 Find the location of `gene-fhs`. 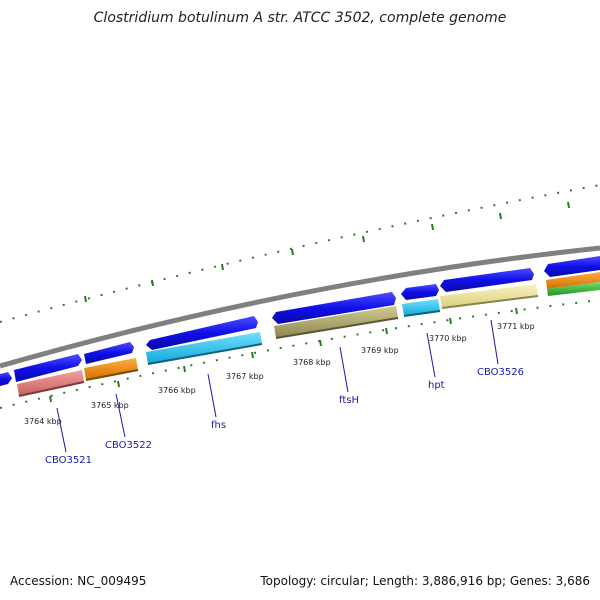

gene-fhs is located at coordinates (204, 348).